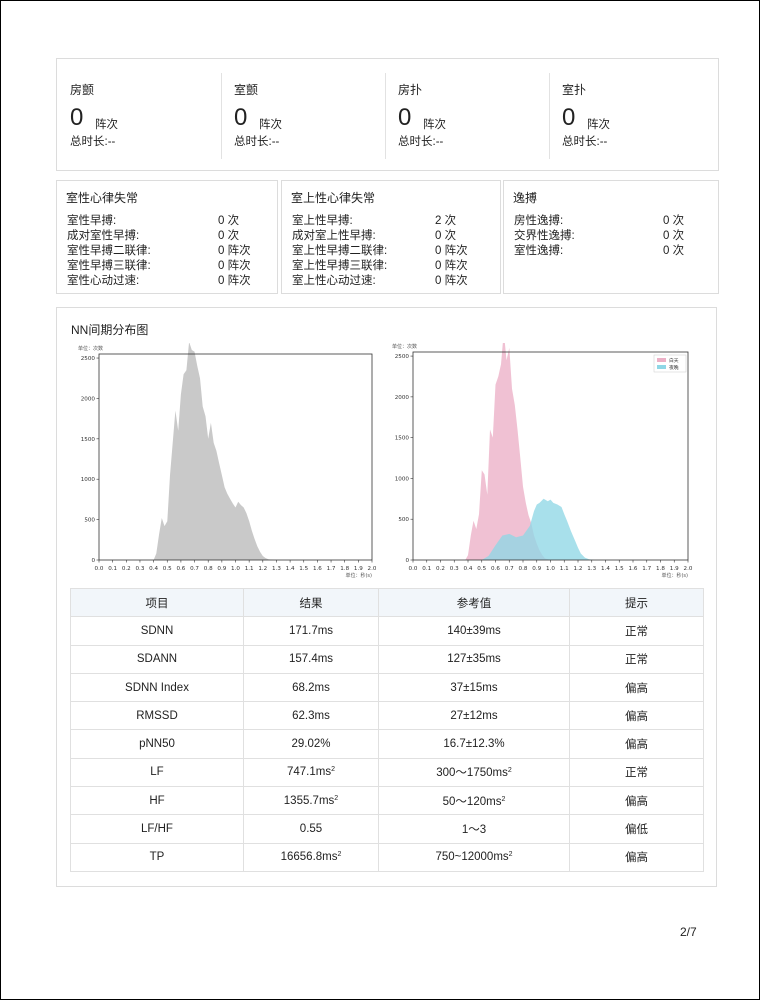 Image resolution: width=760 pixels, height=1000 pixels. Describe the element at coordinates (358, 569) in the screenshot. I see `x-tick-label: 1.9` at that location.